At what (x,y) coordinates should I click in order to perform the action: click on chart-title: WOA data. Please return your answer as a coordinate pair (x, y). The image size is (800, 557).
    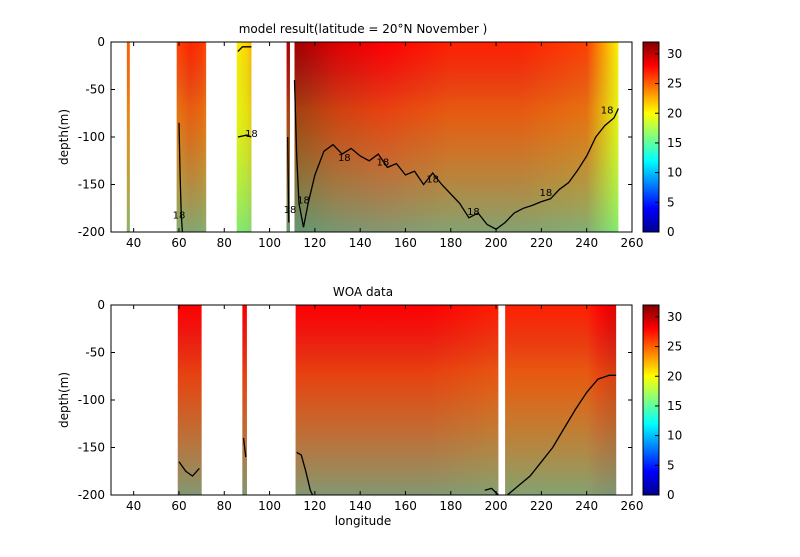
    Looking at the image, I should click on (363, 292).